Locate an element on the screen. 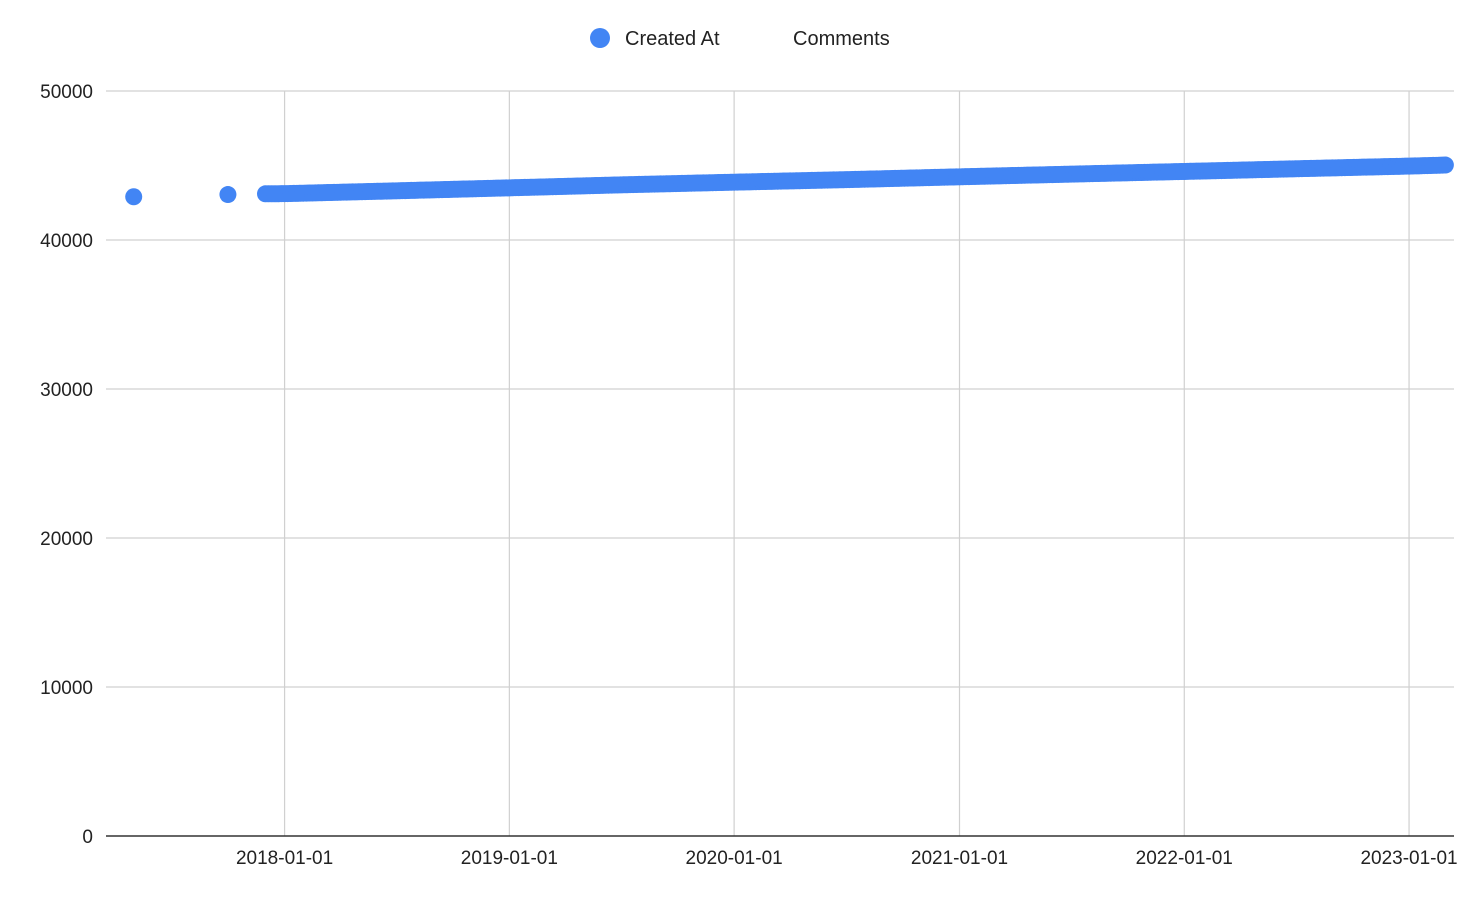  x-tick-label: 2021-01-01 is located at coordinates (959, 858).